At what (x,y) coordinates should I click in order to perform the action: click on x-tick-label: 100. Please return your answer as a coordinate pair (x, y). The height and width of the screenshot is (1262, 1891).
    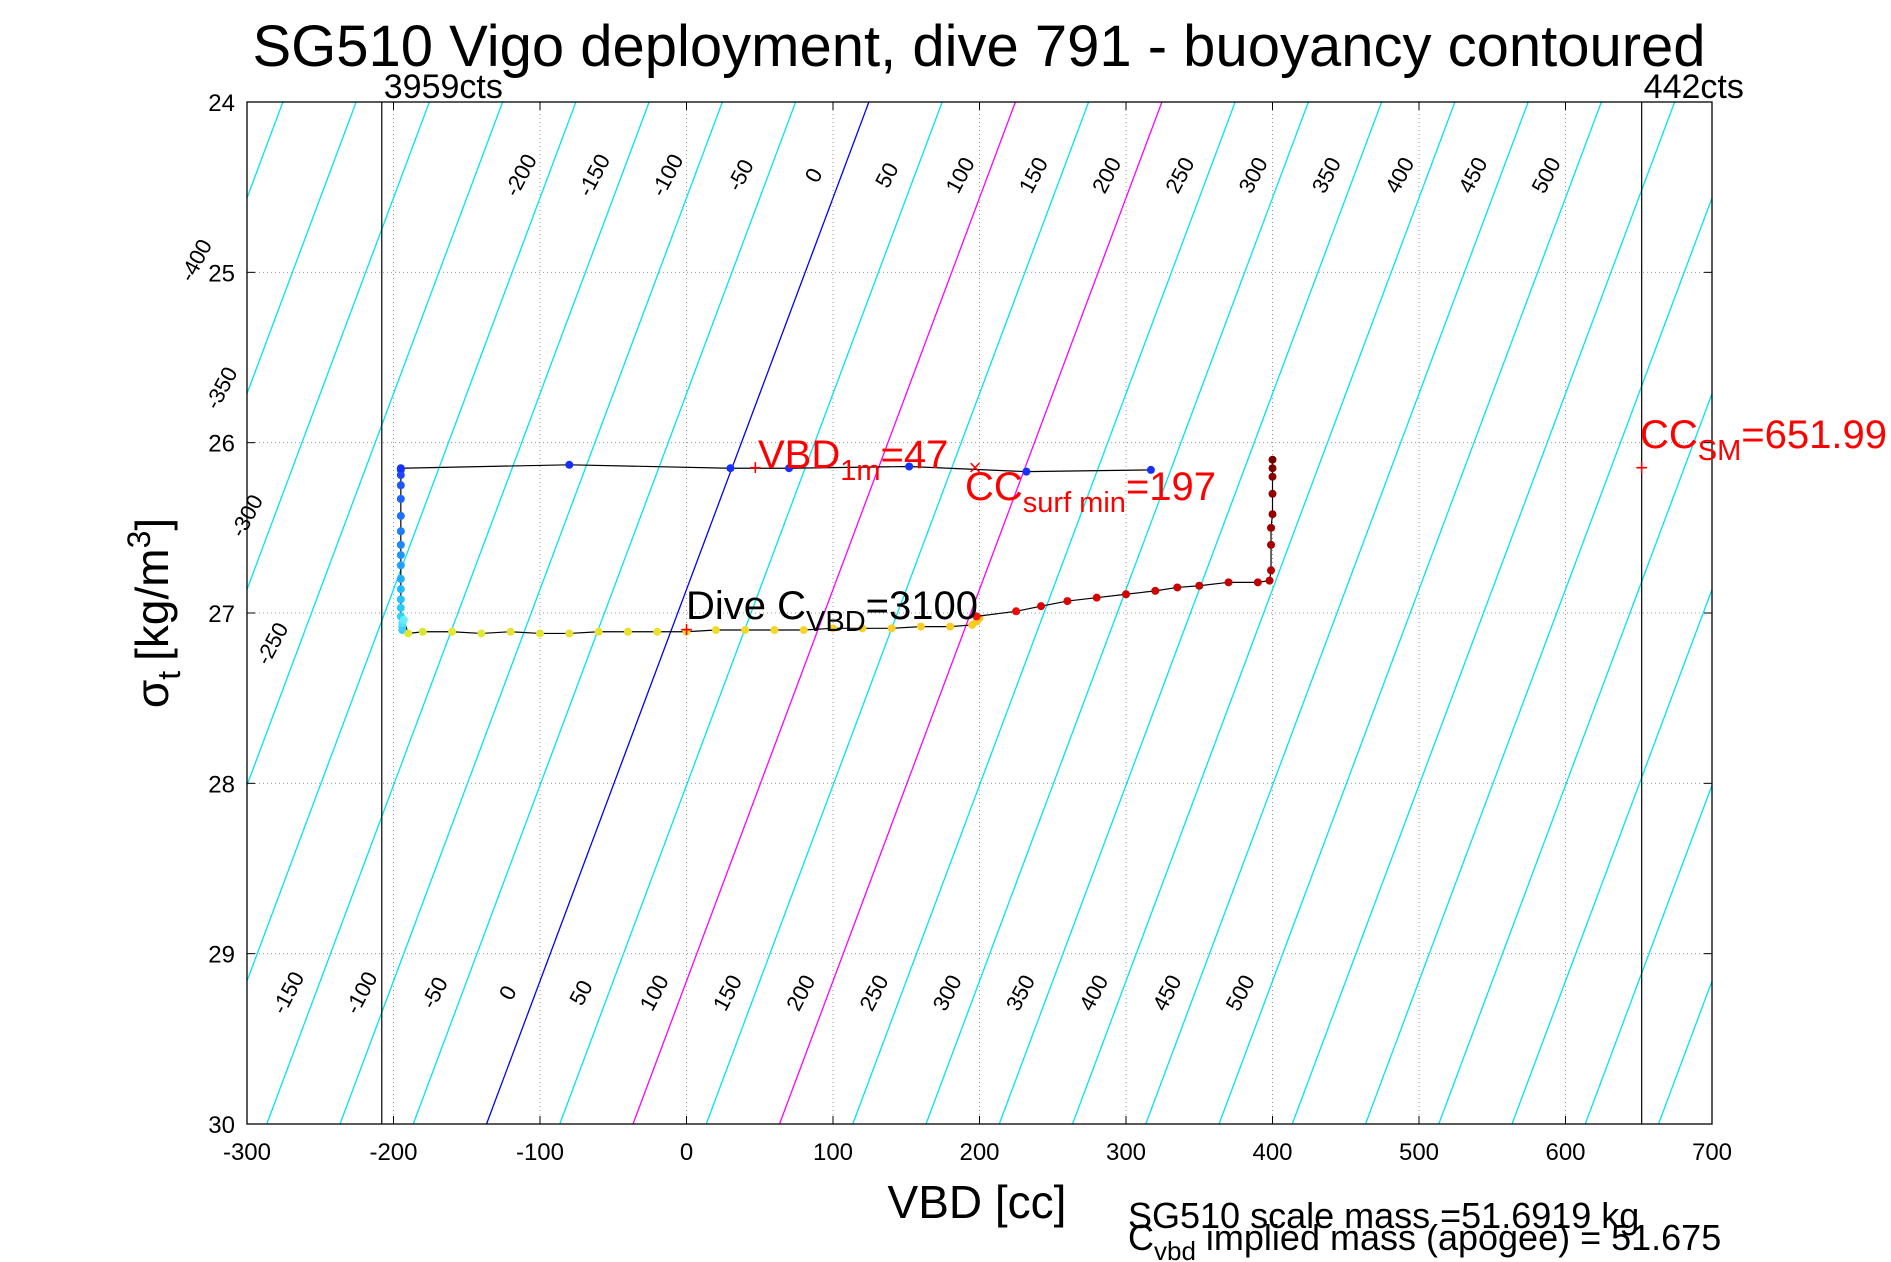
    Looking at the image, I should click on (833, 1152).